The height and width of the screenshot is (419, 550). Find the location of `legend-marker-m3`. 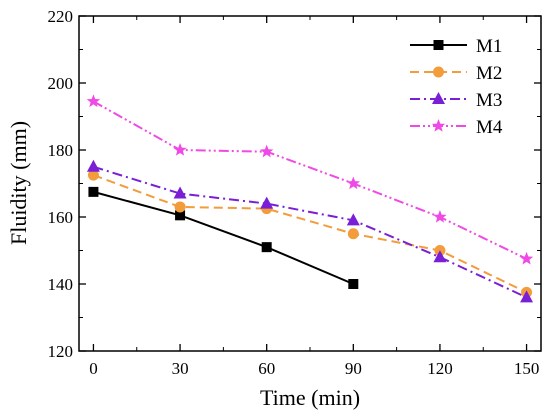

legend-marker-m3 is located at coordinates (438, 98).